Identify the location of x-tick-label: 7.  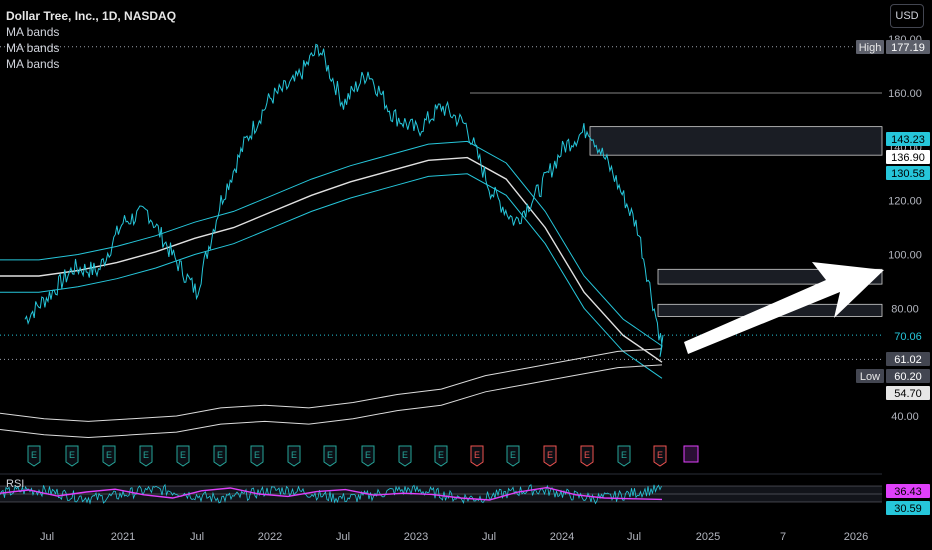
(783, 537).